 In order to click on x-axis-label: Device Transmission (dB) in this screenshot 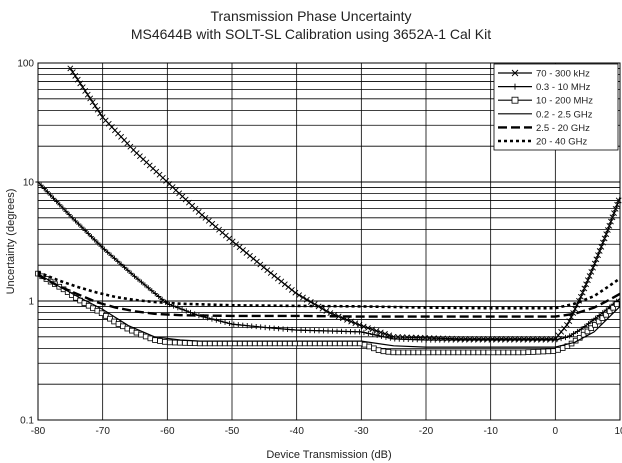, I will do `click(328, 455)`.